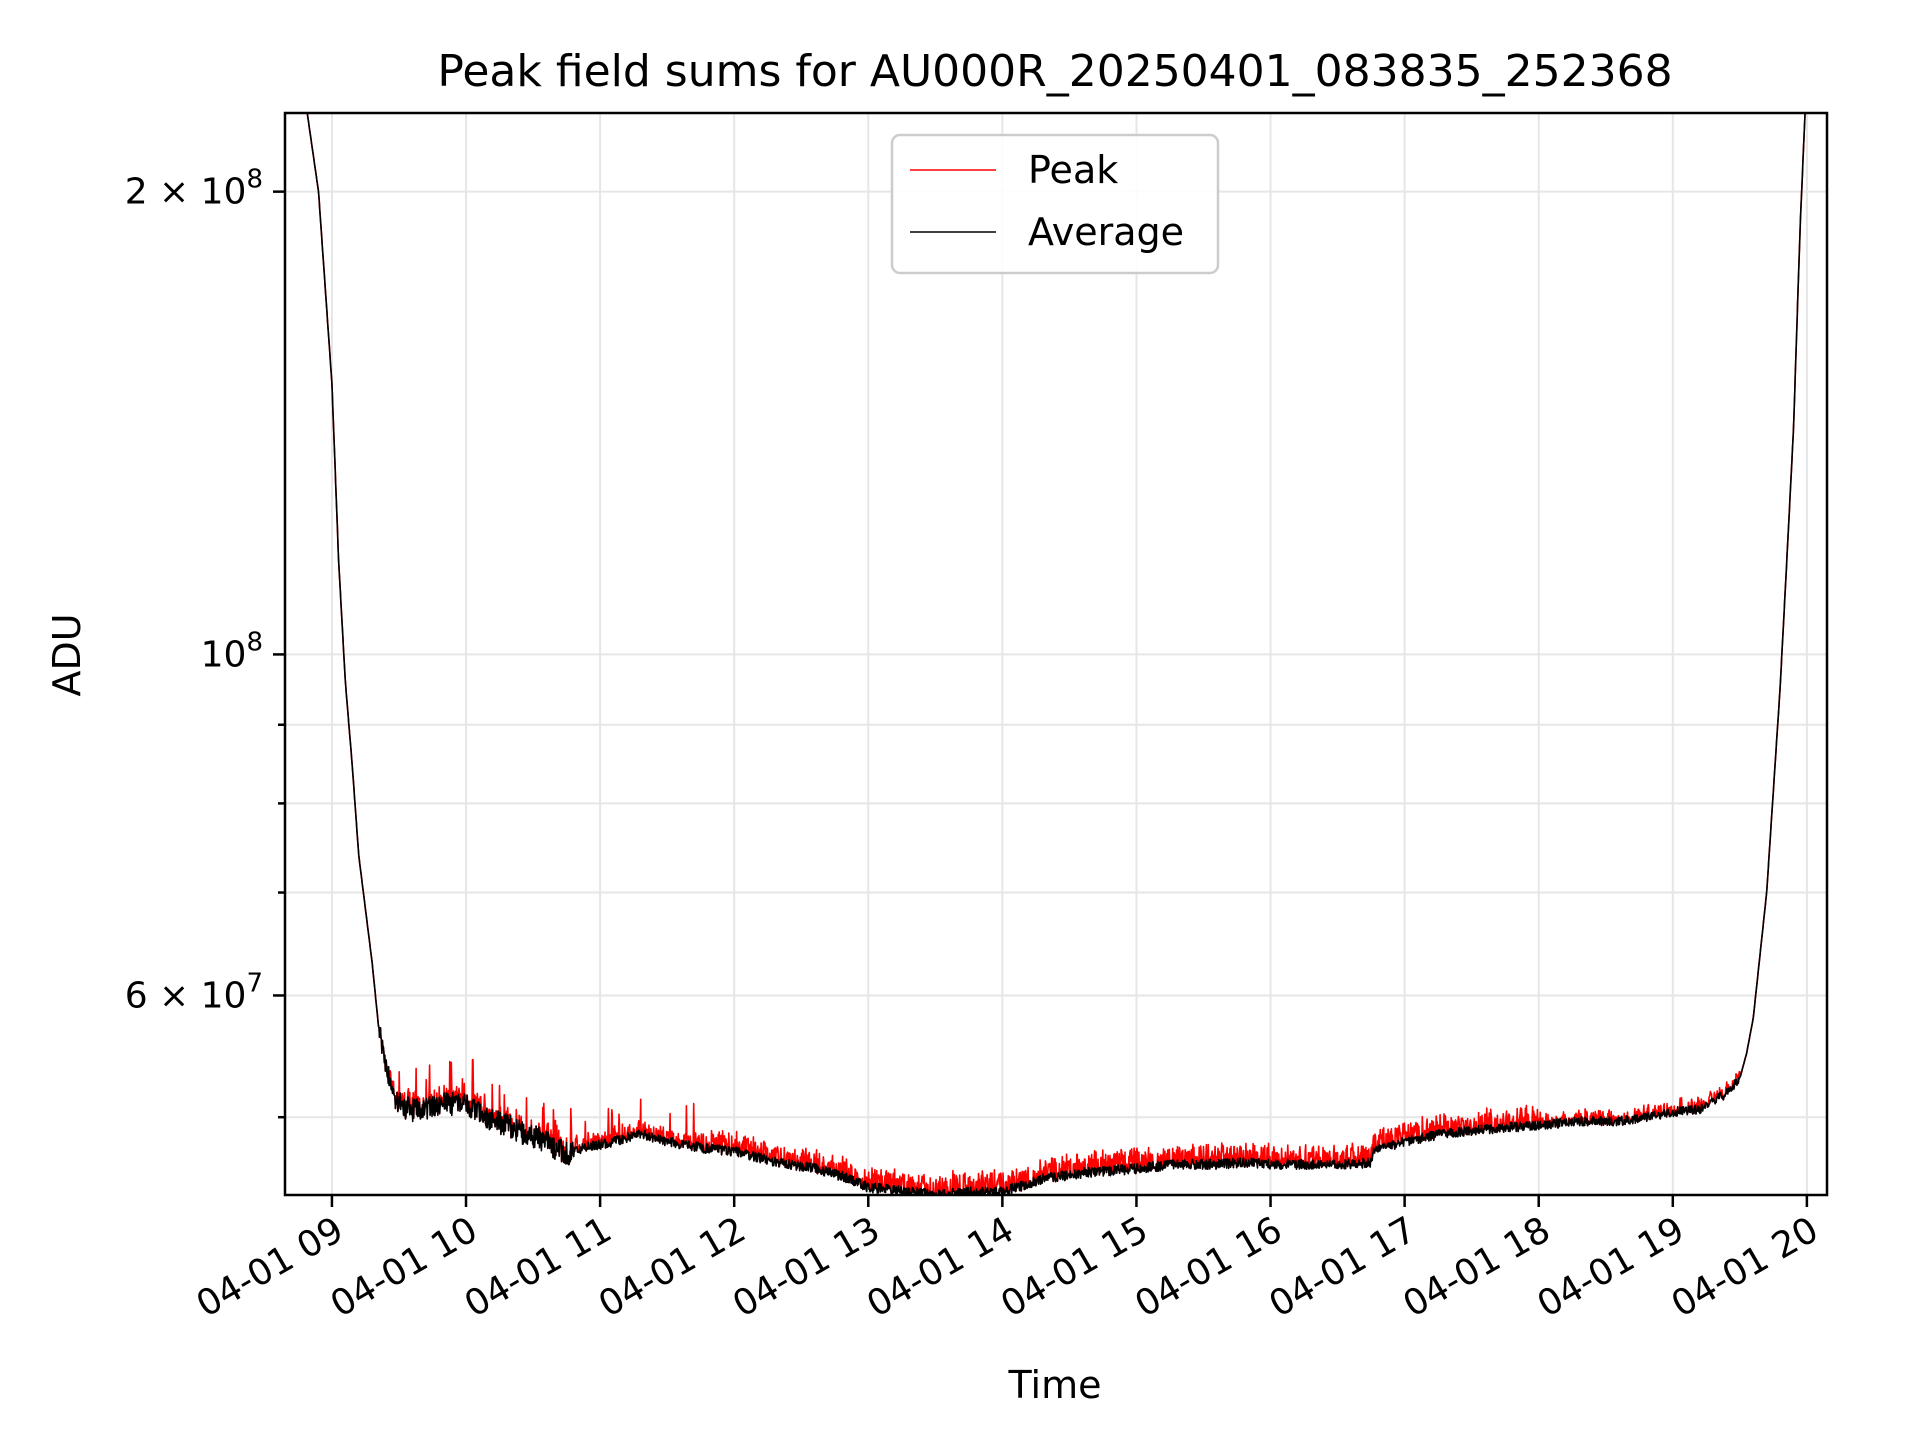 The height and width of the screenshot is (1440, 1920). What do you see at coordinates (672, 1267) in the screenshot?
I see `x-tick-label: 04-01 12` at bounding box center [672, 1267].